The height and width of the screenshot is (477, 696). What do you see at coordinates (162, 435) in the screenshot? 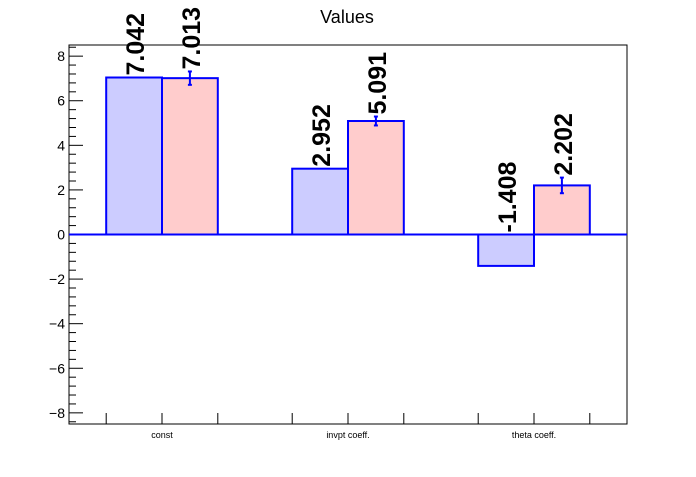
I see `x-category-label: const` at bounding box center [162, 435].